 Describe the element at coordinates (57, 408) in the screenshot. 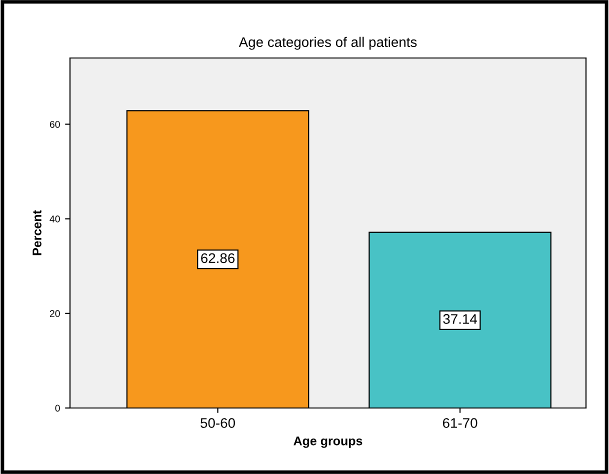

I see `y-tick-label: 0` at that location.